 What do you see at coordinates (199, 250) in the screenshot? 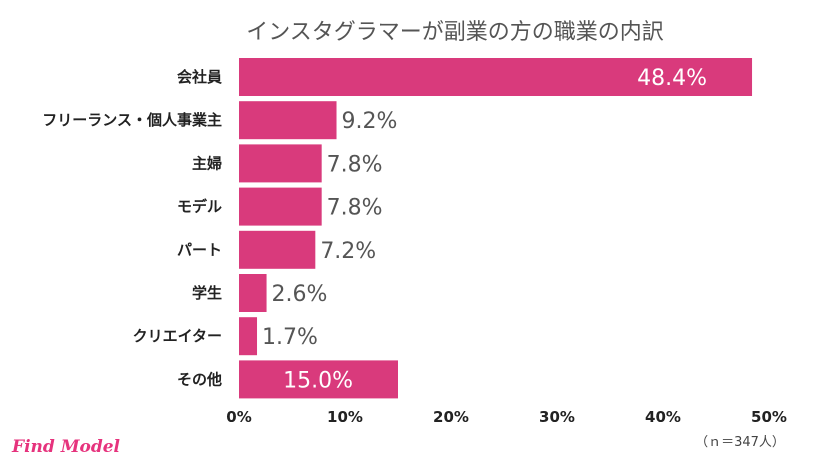
I see `category-label: パート` at bounding box center [199, 250].